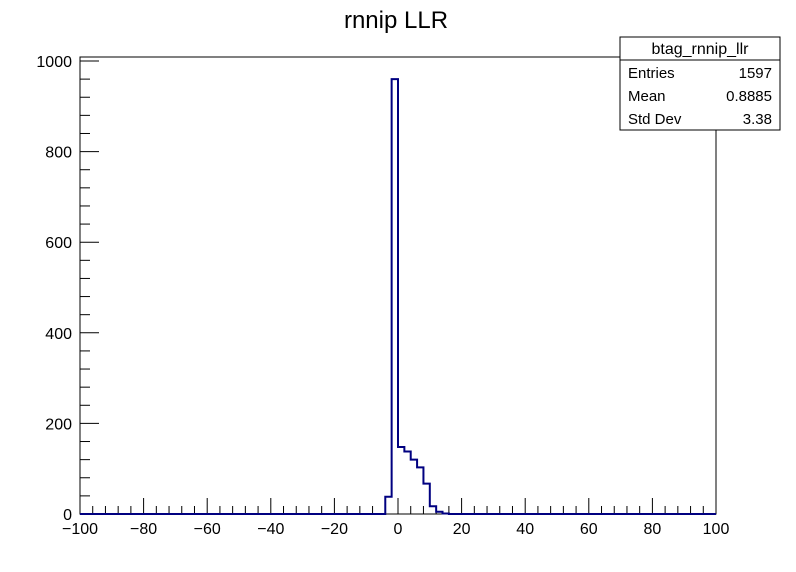 The height and width of the screenshot is (572, 796). I want to click on stats-box-name: btag_rnnip_llr, so click(701, 49).